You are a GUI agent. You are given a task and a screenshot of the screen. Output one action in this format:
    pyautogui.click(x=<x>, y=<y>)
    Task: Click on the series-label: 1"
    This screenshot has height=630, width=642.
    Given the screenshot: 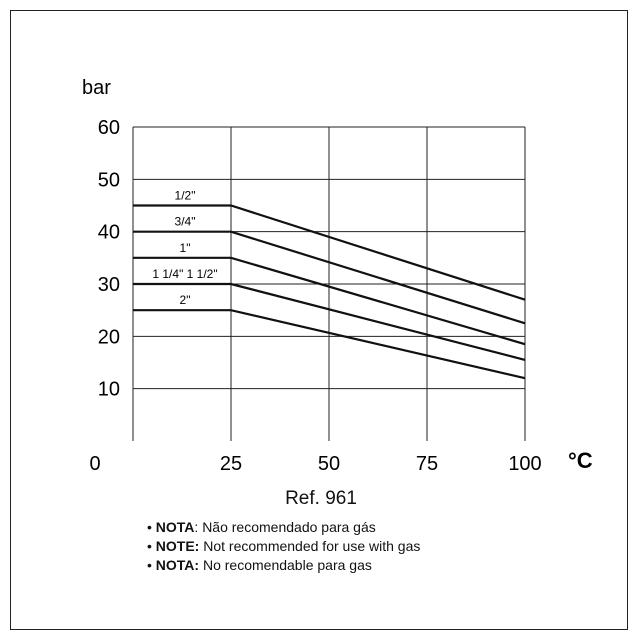 What is the action you would take?
    pyautogui.click(x=185, y=248)
    